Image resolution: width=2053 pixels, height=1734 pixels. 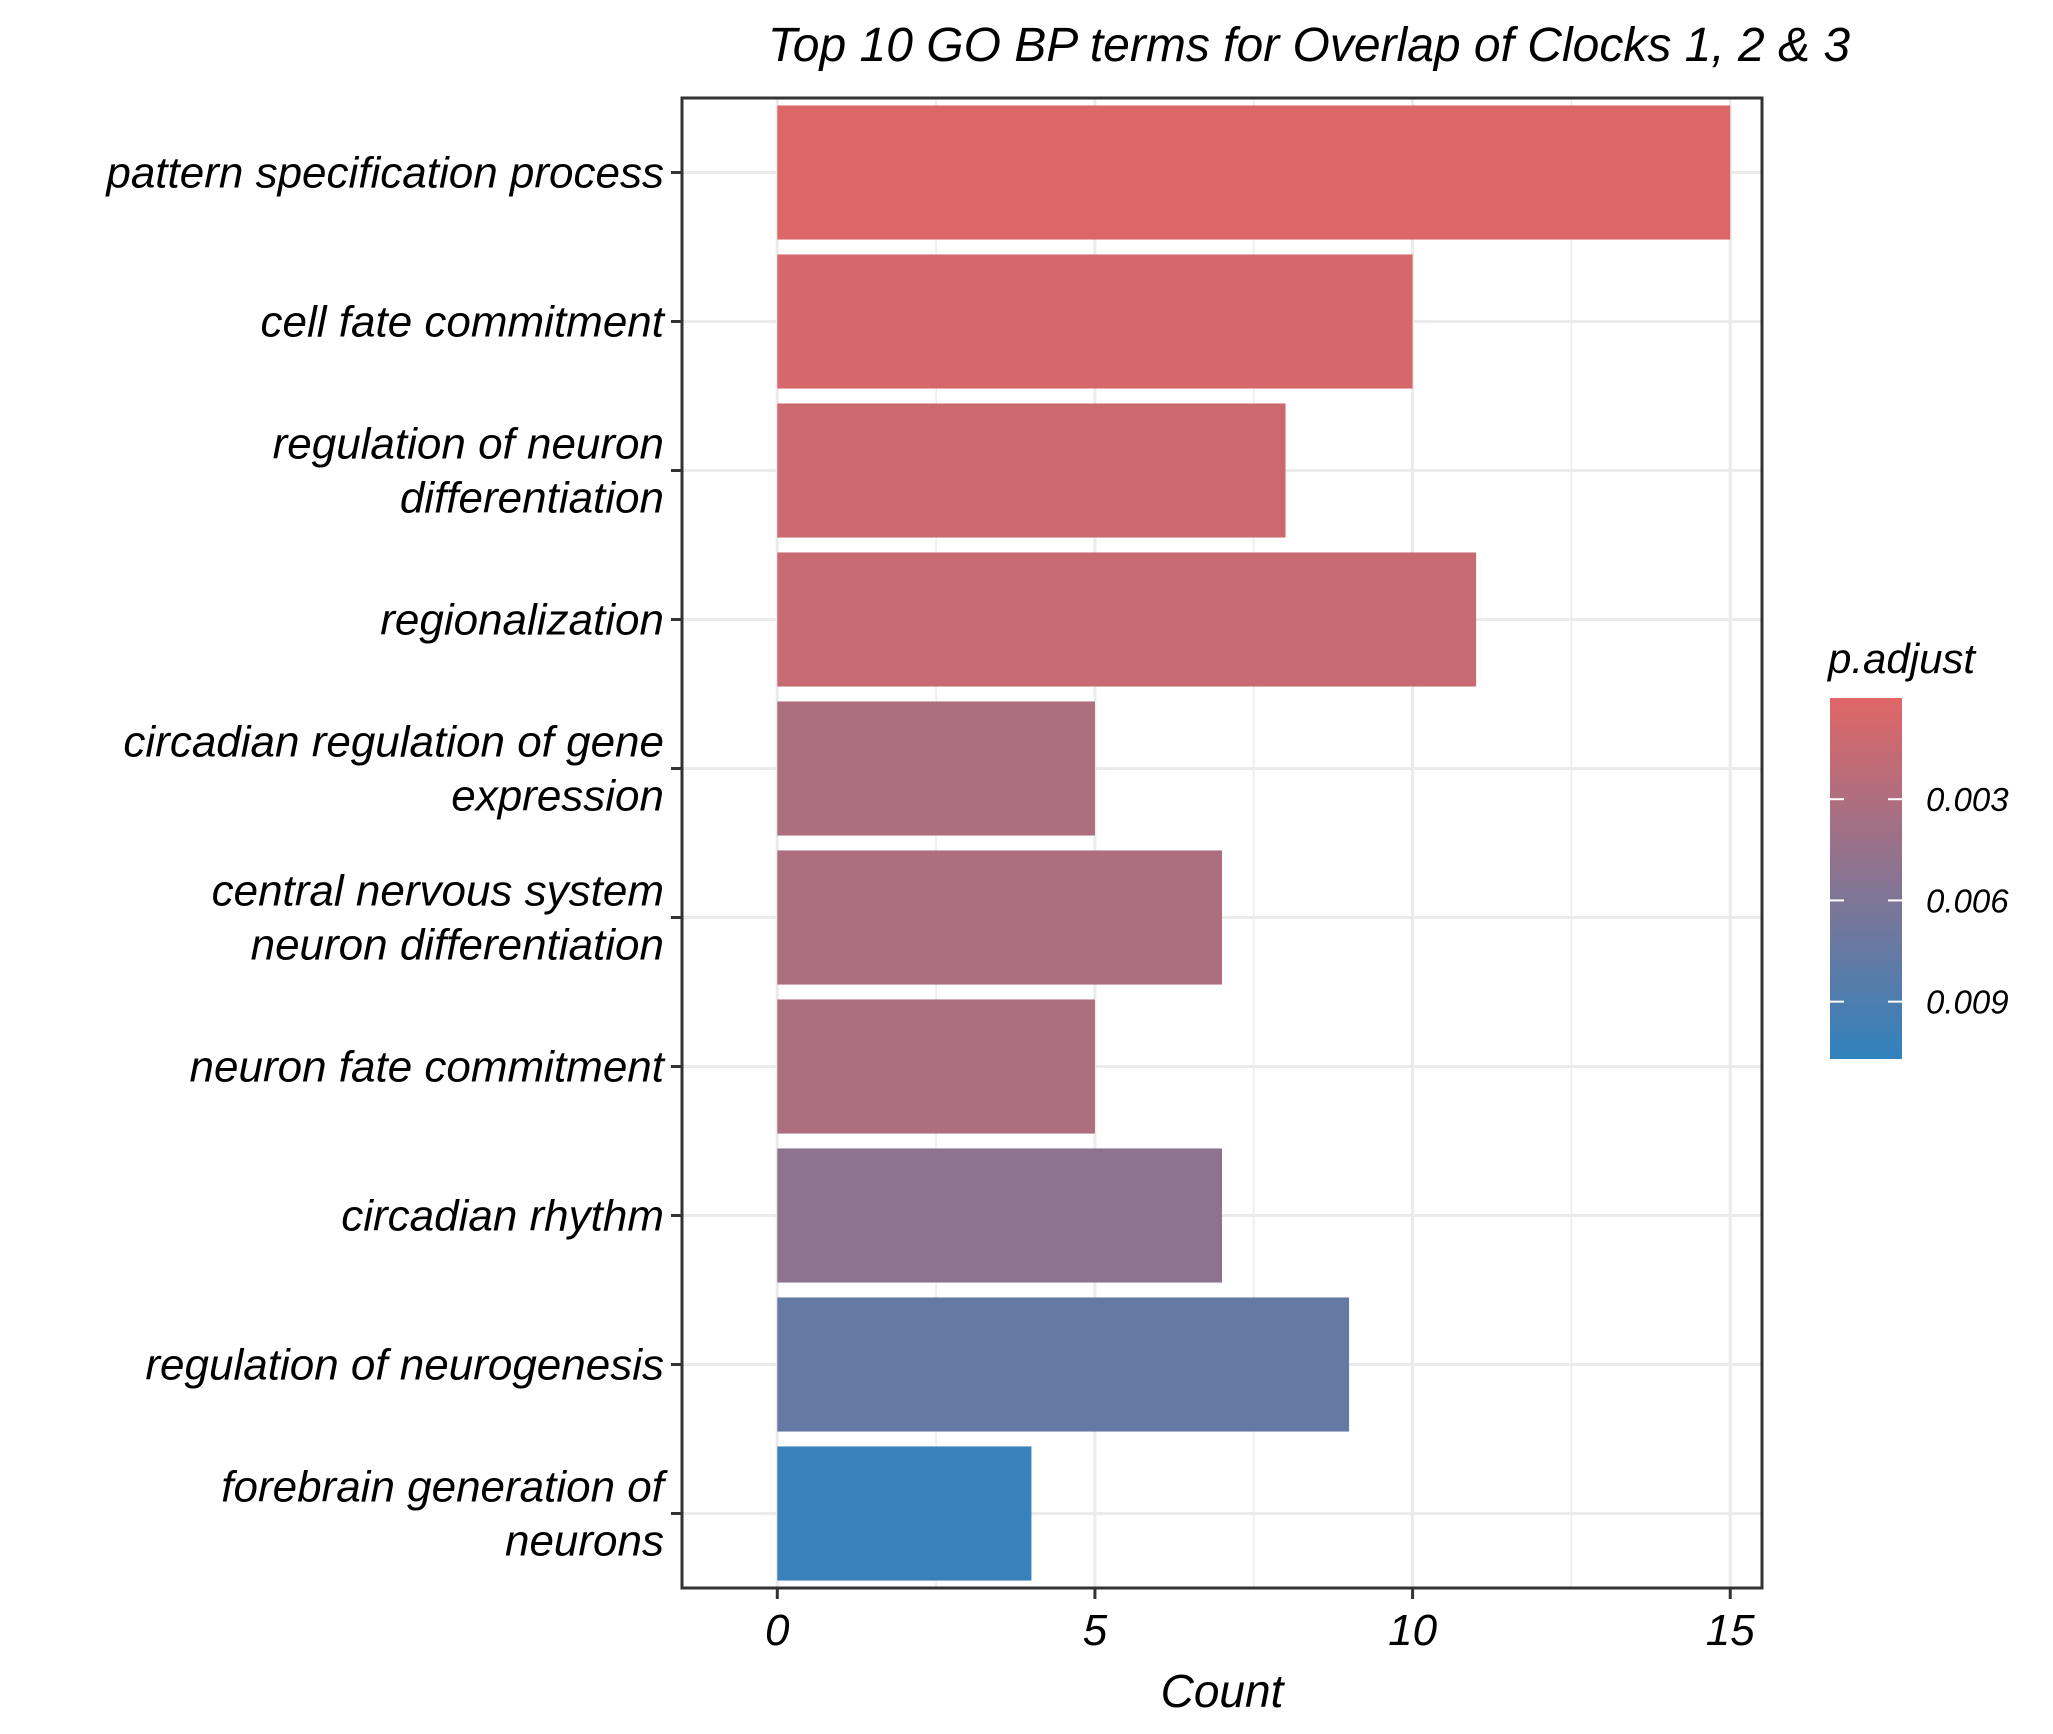 What do you see at coordinates (457, 945) in the screenshot?
I see `category-label-line: neuron differentiation` at bounding box center [457, 945].